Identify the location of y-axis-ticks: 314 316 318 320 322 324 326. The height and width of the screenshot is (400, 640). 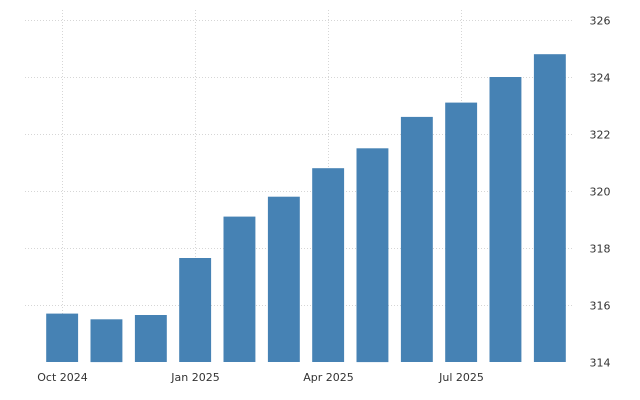
(600, 192).